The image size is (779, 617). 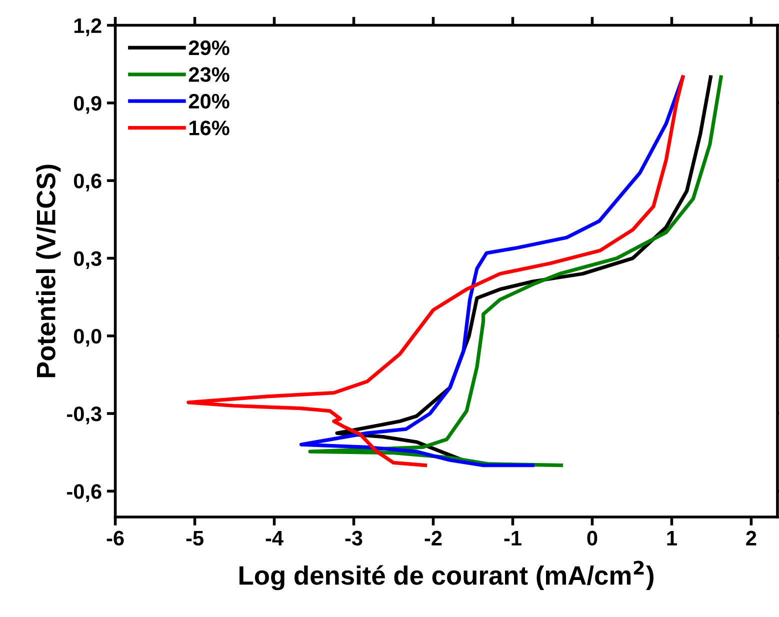 What do you see at coordinates (88, 105) in the screenshot?
I see `y-tick-label: 0,9` at bounding box center [88, 105].